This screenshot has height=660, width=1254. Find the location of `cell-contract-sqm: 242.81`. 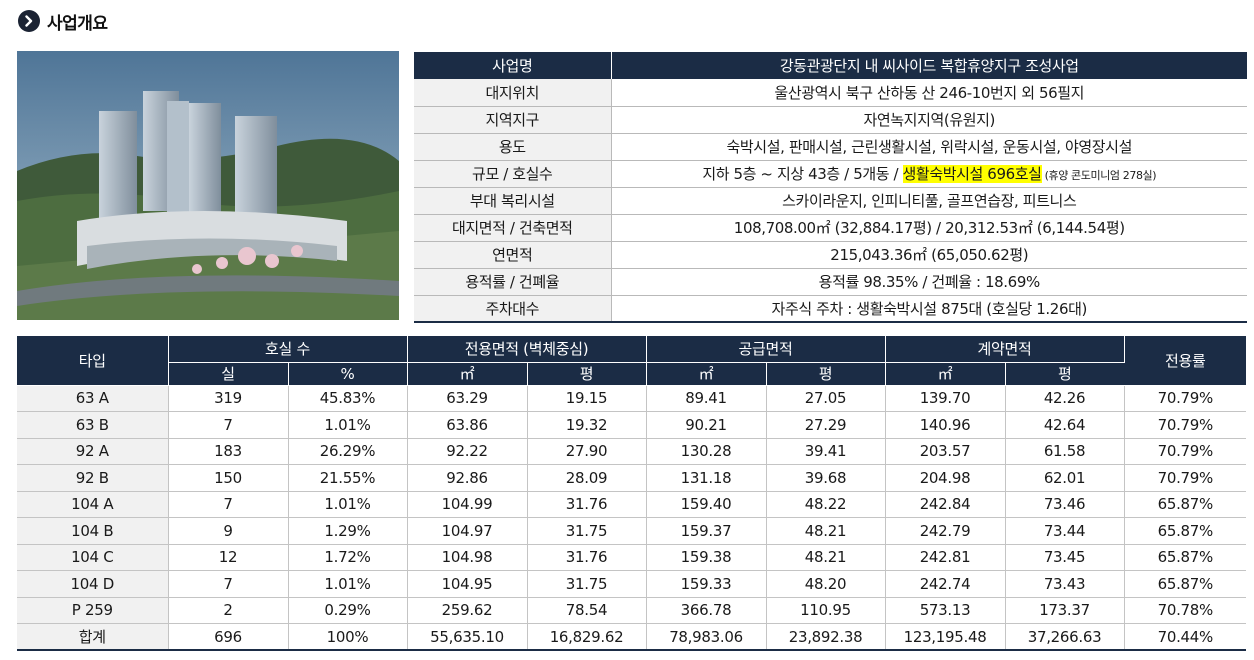

cell-contract-sqm: 242.81 is located at coordinates (945, 557).